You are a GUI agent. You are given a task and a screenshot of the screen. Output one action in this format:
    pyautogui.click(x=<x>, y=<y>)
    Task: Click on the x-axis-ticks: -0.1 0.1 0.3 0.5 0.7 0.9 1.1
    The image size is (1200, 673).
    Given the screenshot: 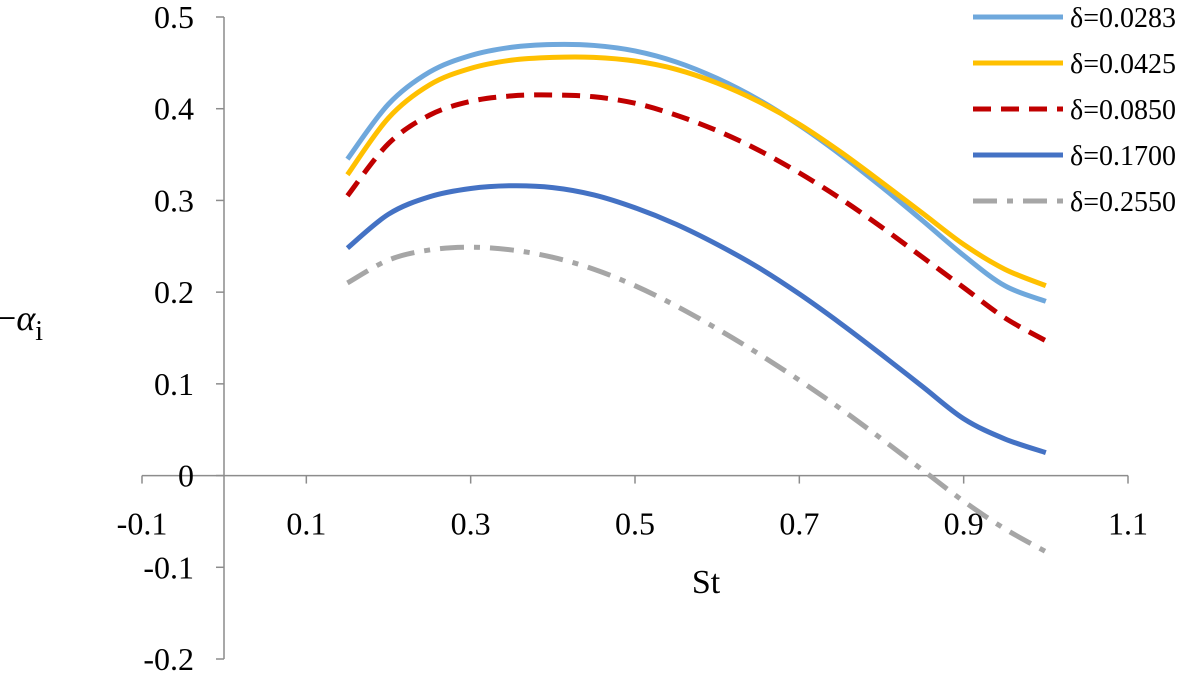 What is the action you would take?
    pyautogui.click(x=632, y=508)
    